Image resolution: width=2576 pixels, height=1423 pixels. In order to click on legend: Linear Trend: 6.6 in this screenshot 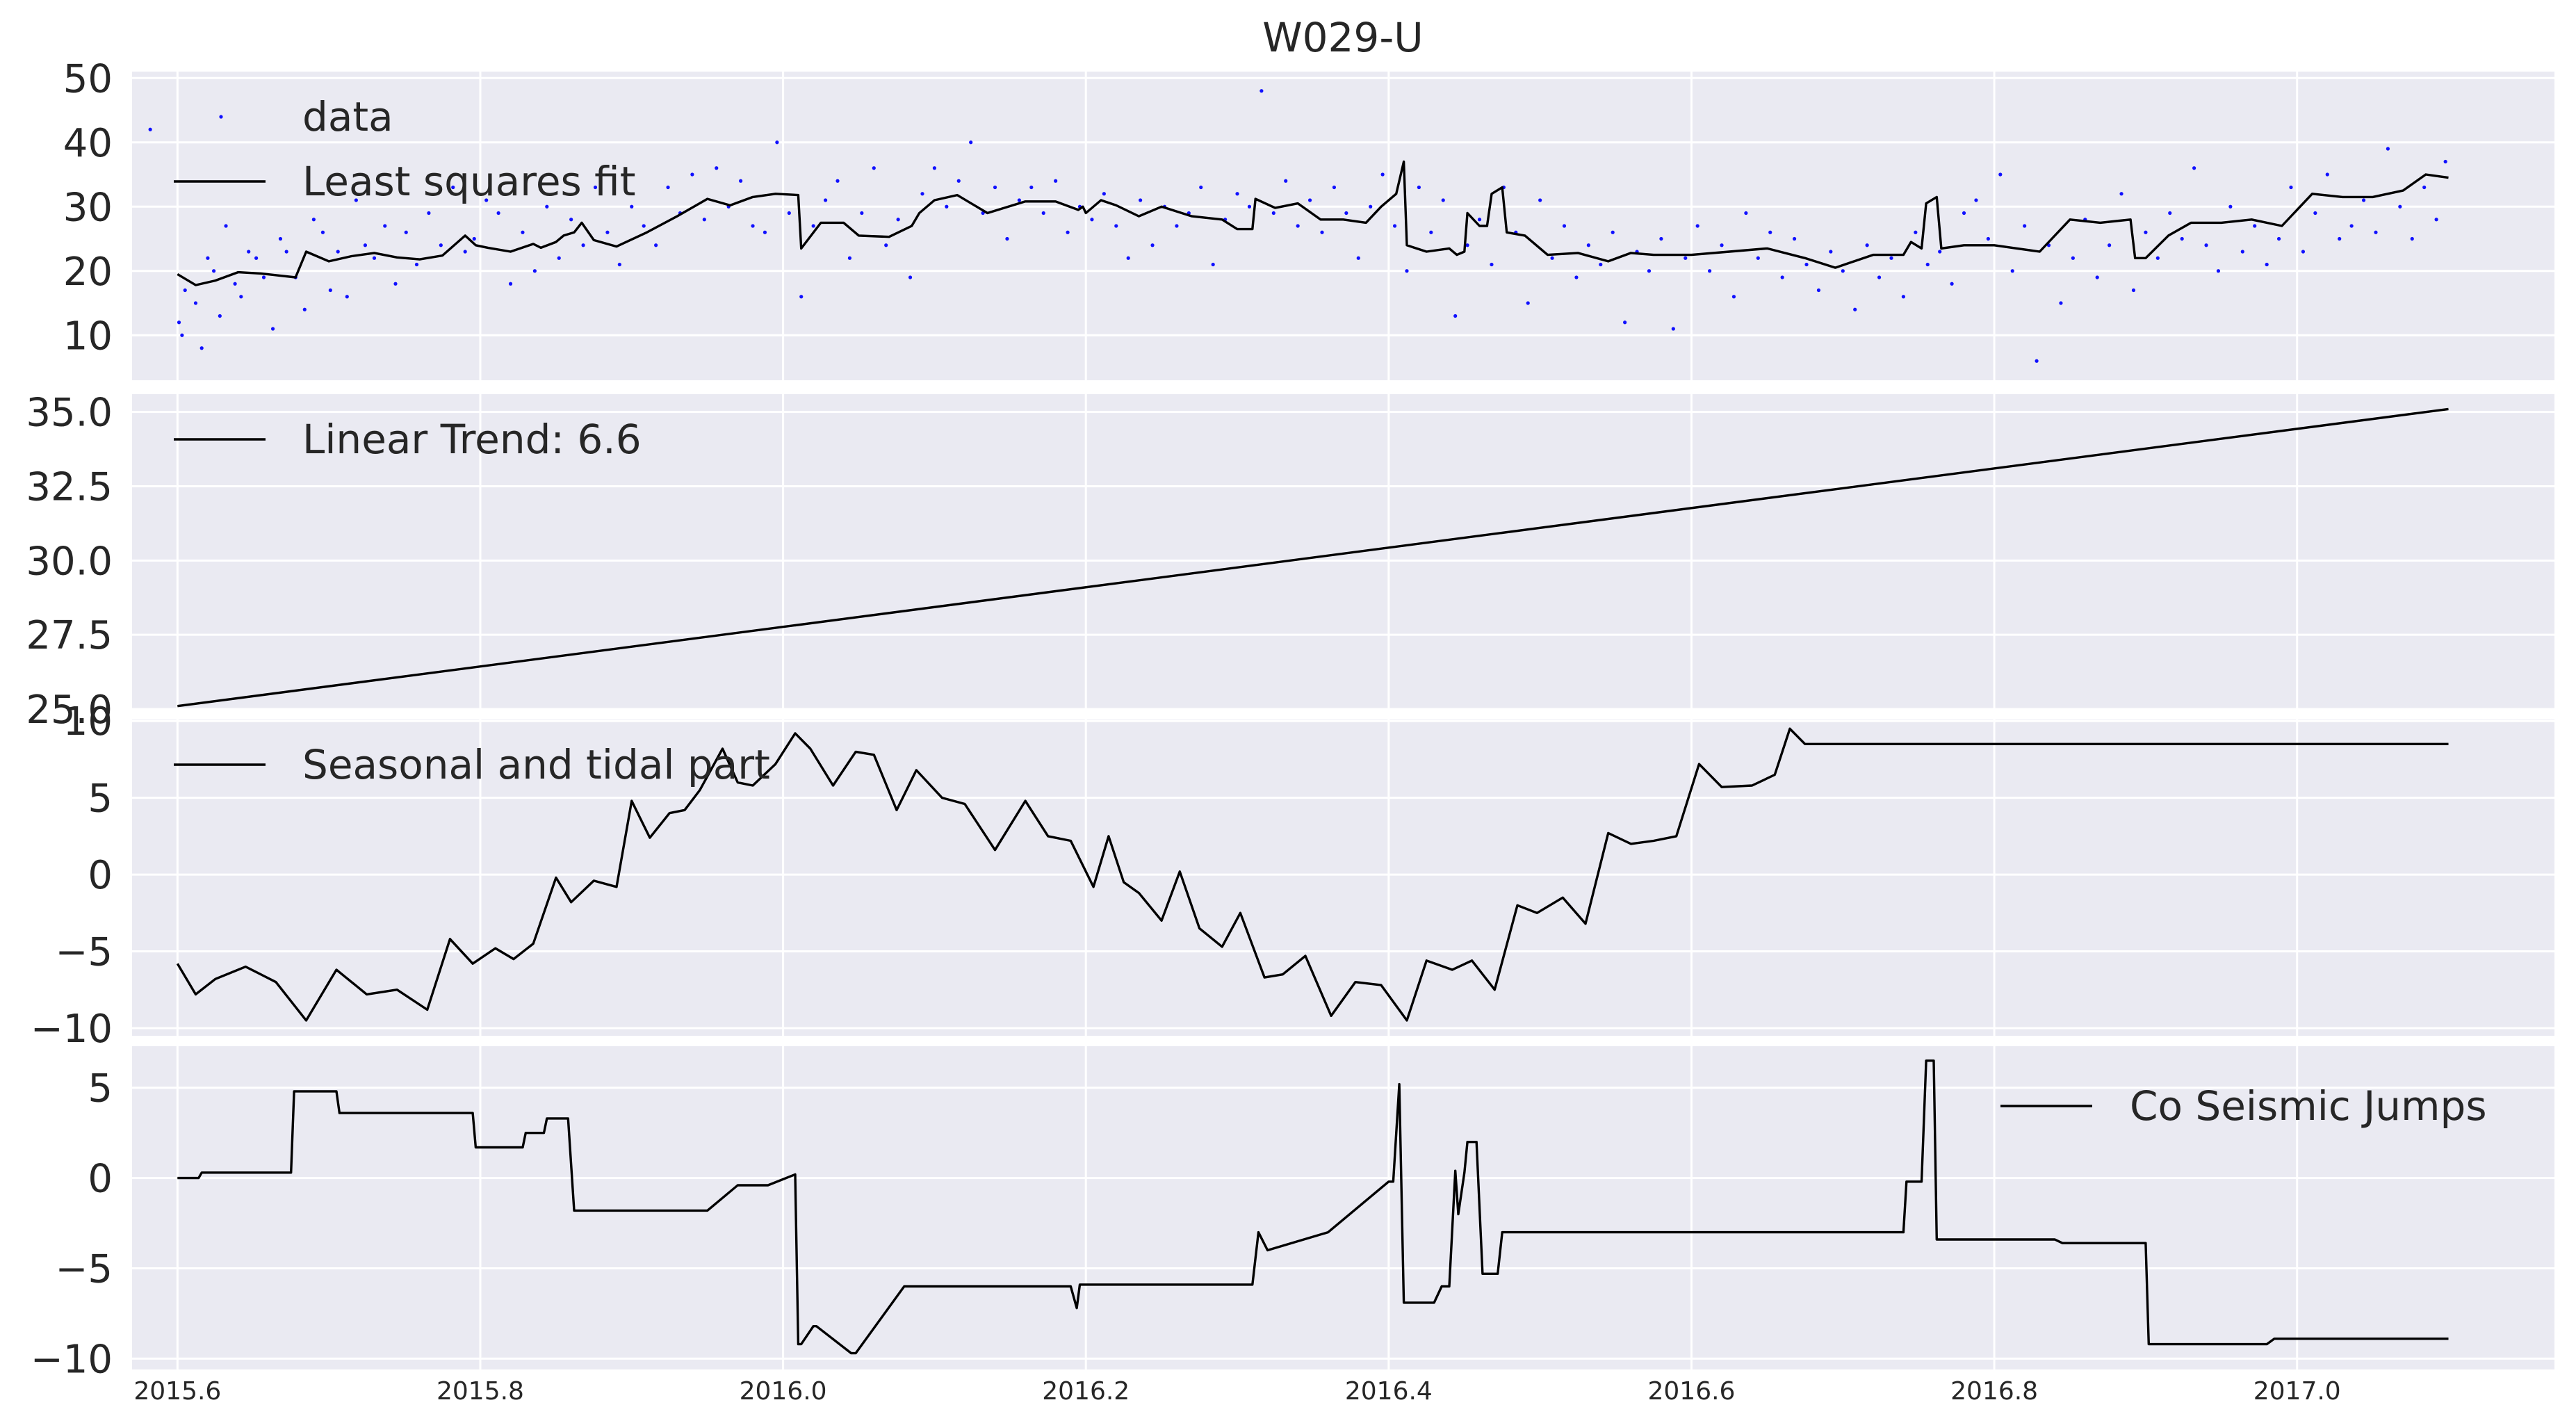, I will do `click(408, 439)`.